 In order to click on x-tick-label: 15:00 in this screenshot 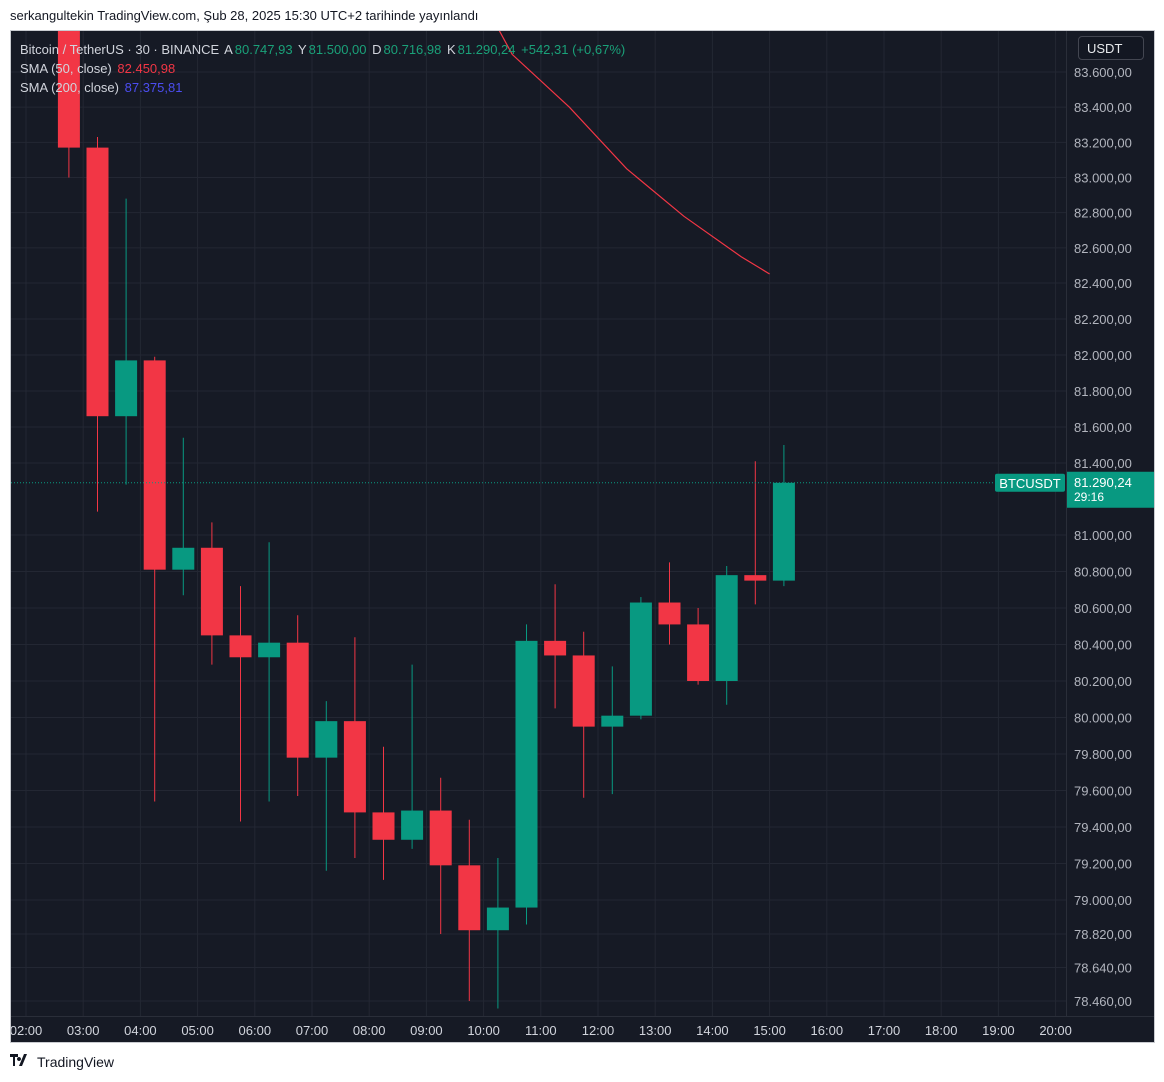, I will do `click(769, 1030)`.